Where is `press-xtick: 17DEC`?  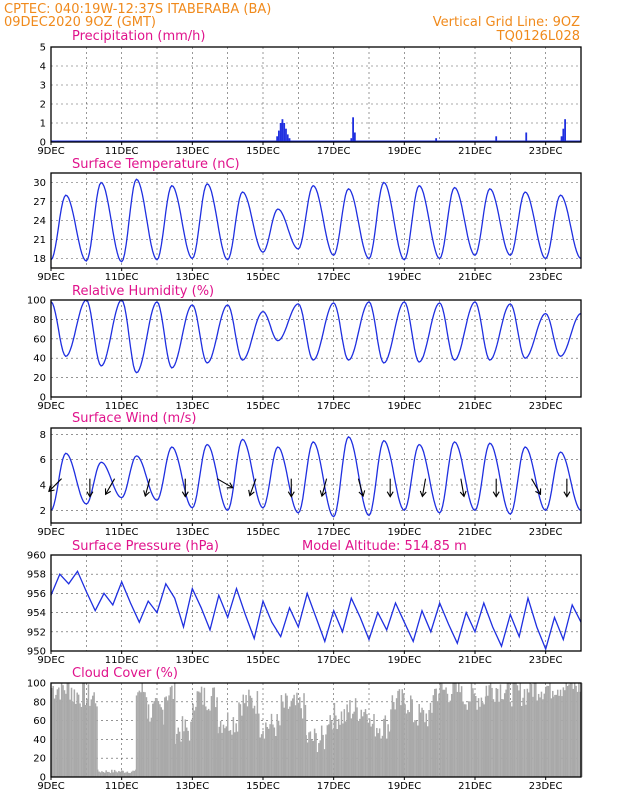
press-xtick: 17DEC is located at coordinates (334, 660).